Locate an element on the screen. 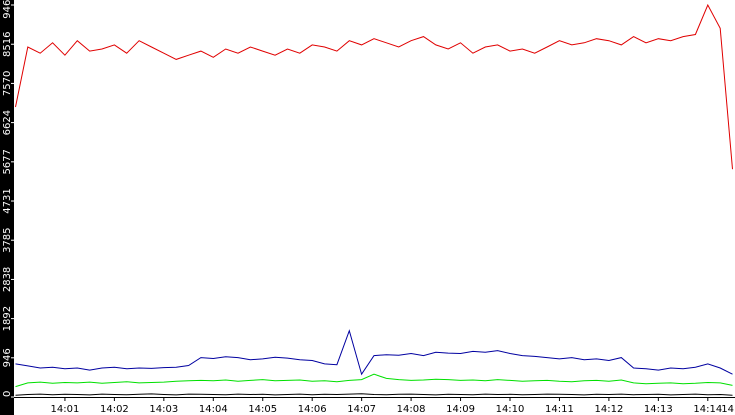  x-tick-label: 14:07 is located at coordinates (361, 409).